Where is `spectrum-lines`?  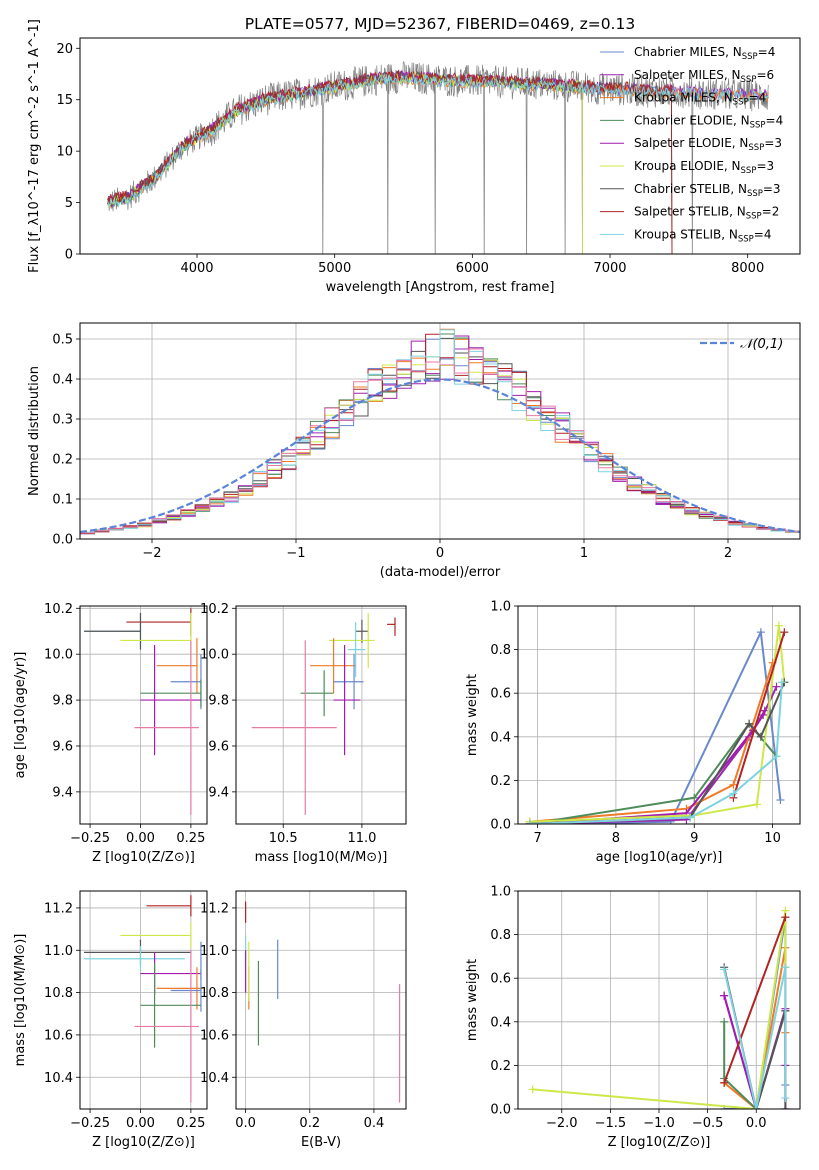 spectrum-lines is located at coordinates (438, 157).